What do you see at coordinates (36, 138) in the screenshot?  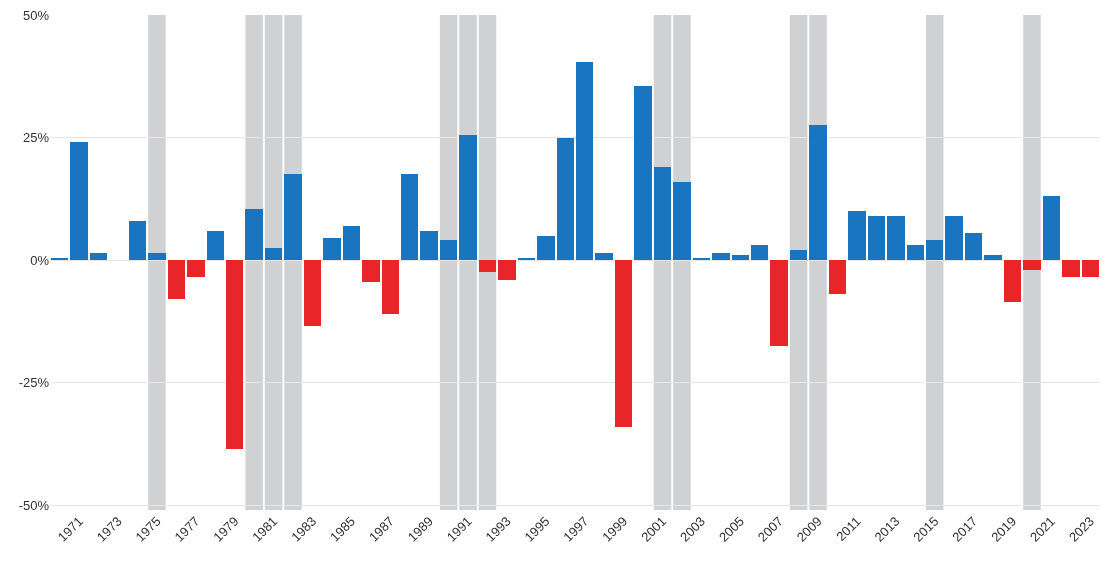 I see `y-tick-label: 25%` at bounding box center [36, 138].